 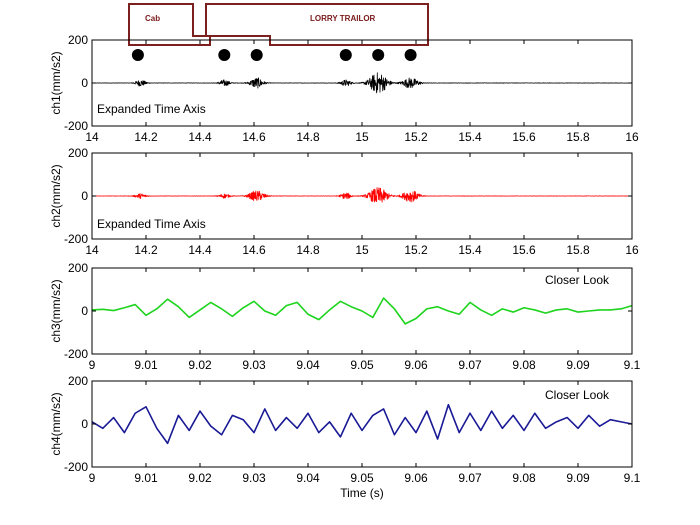 I want to click on vehicle-diagram: Cab LORRY TRAILOR, so click(x=278, y=32).